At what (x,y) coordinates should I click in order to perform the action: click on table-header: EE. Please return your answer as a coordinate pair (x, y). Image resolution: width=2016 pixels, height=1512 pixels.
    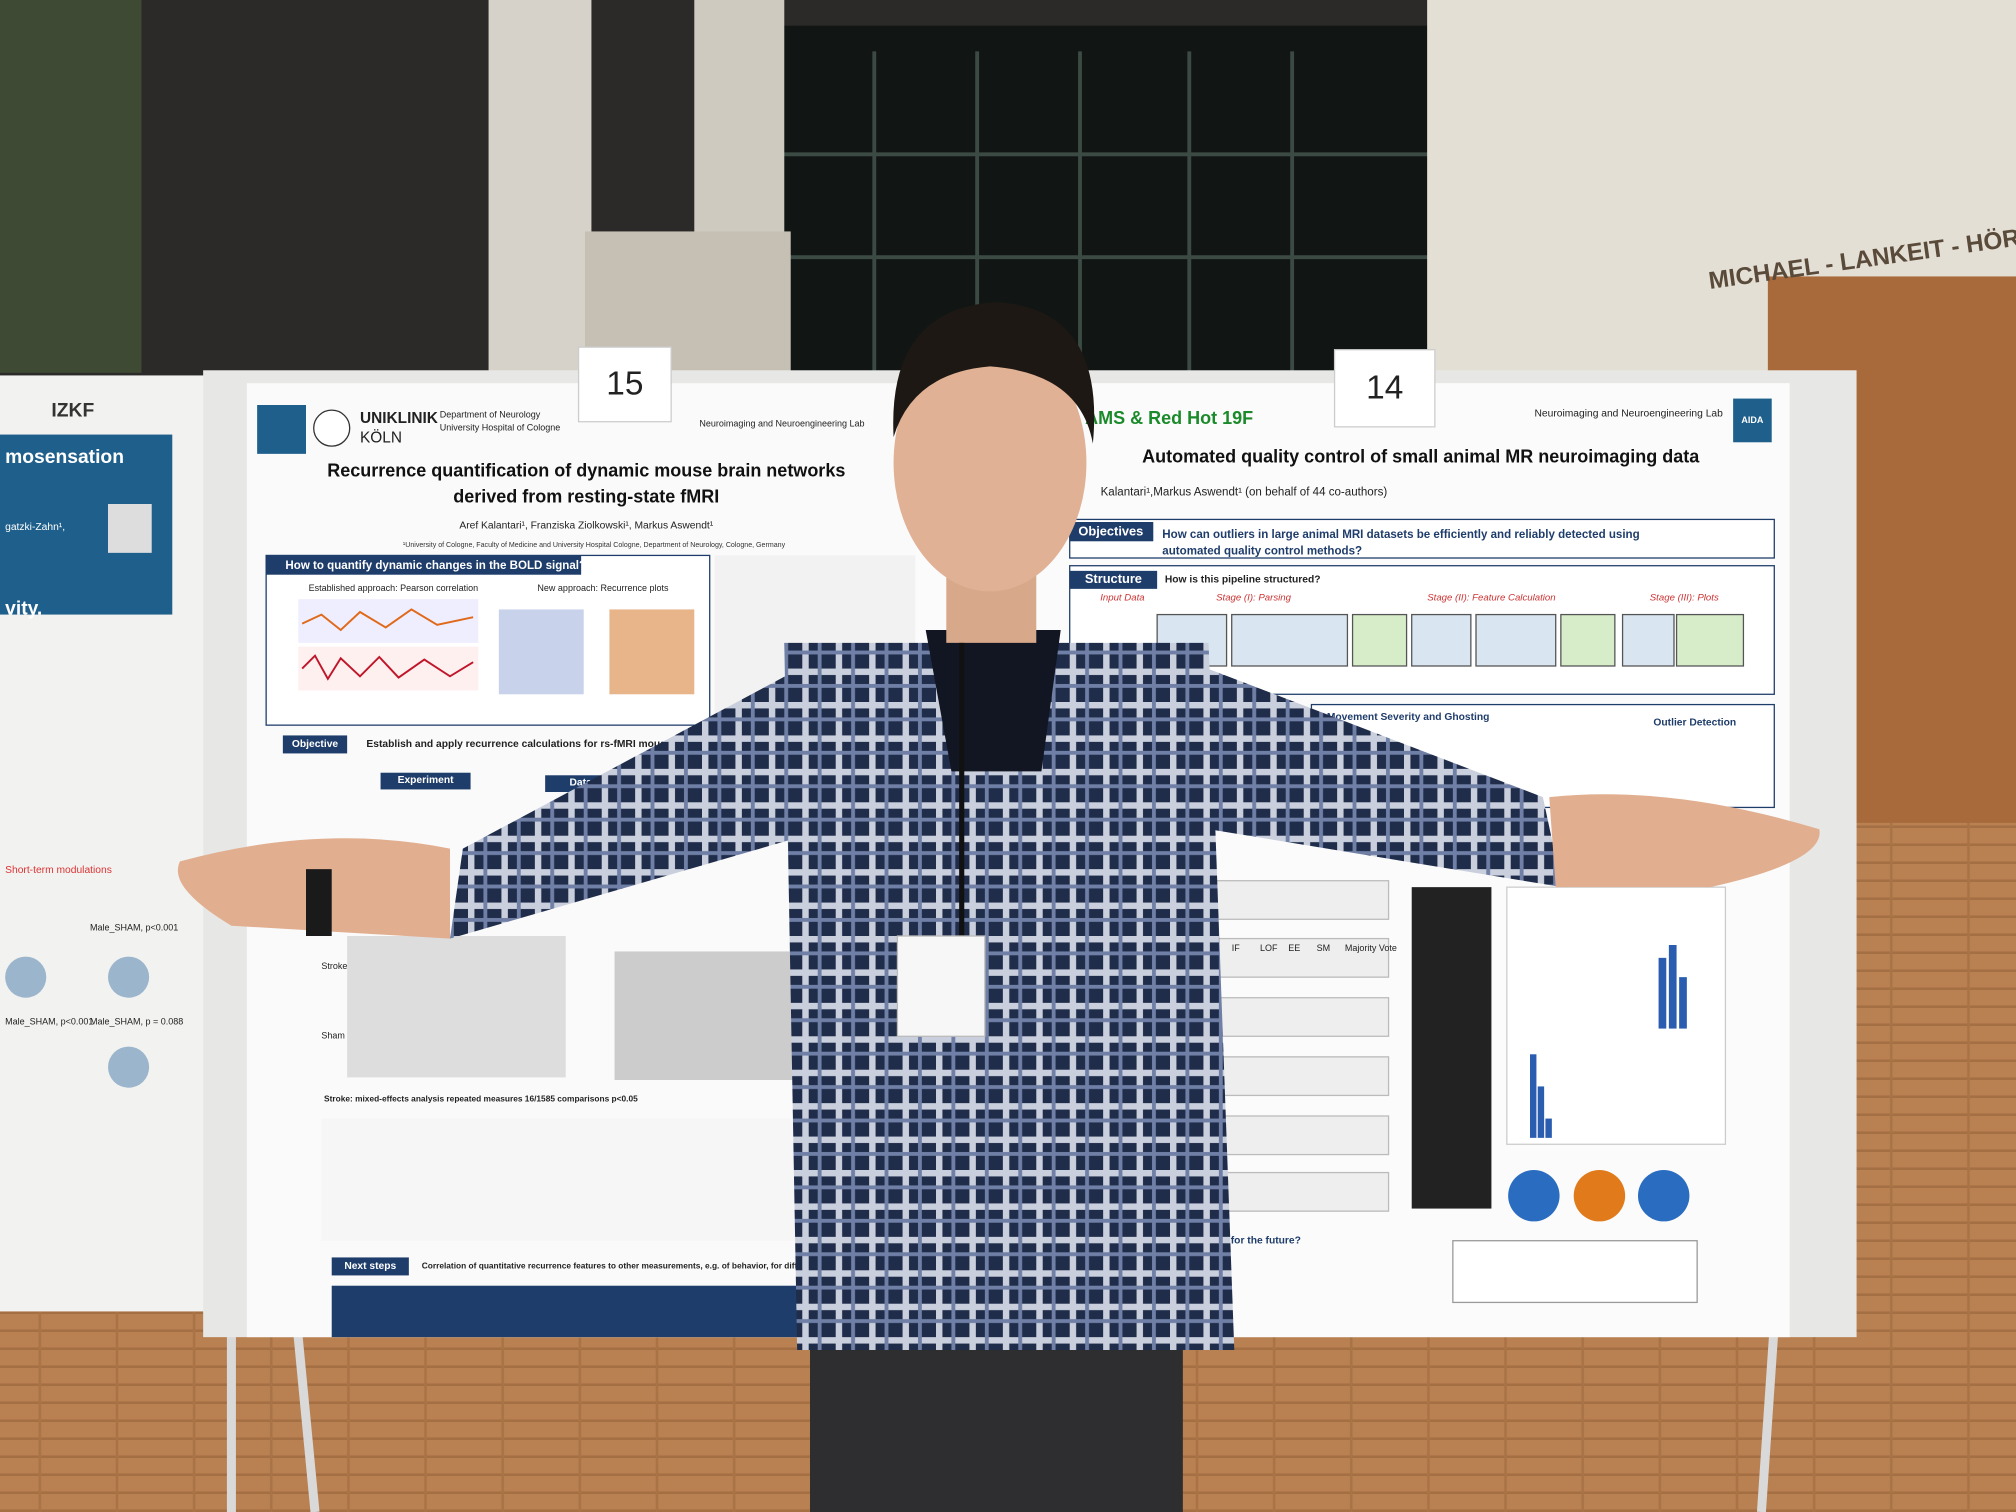
    Looking at the image, I should click on (1294, 948).